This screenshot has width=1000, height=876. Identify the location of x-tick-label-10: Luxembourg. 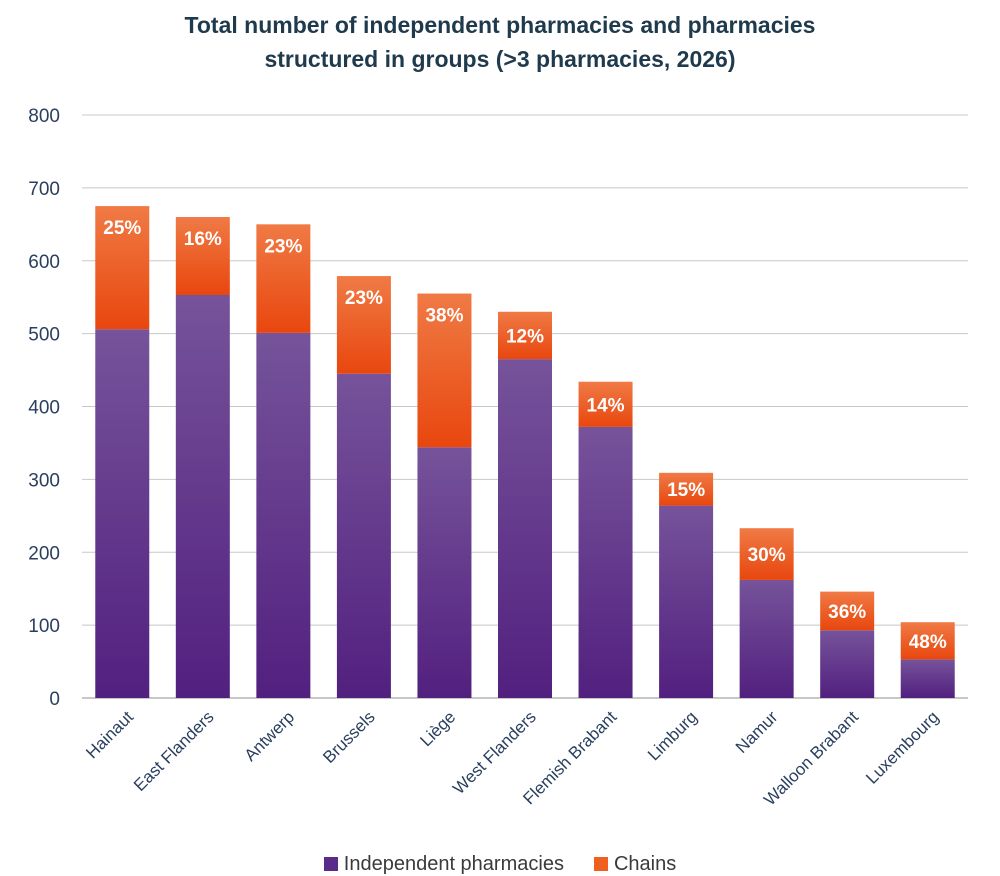
(902, 747).